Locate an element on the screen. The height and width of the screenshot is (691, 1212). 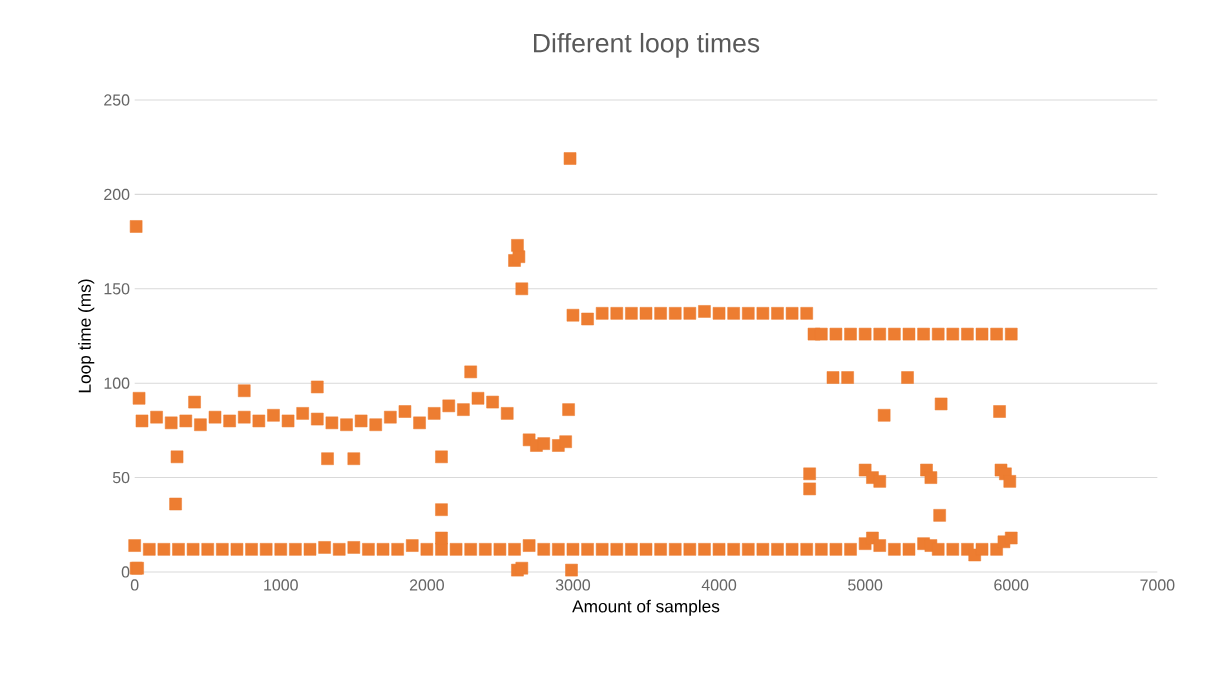
x-tick-label: 0 is located at coordinates (134, 585).